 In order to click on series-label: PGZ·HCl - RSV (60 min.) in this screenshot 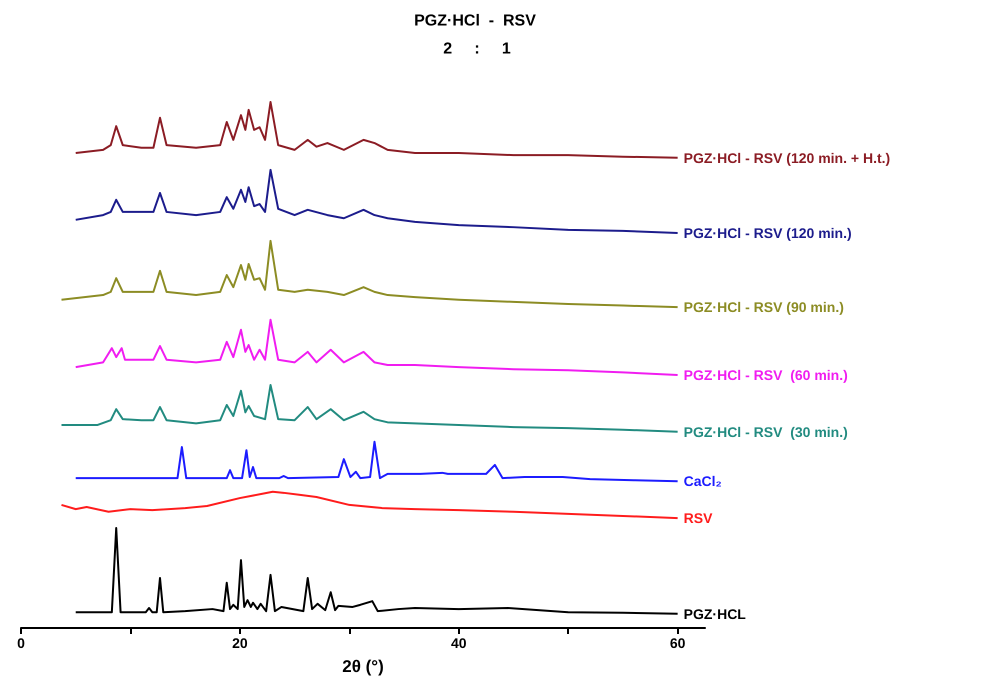, I will do `click(766, 374)`.